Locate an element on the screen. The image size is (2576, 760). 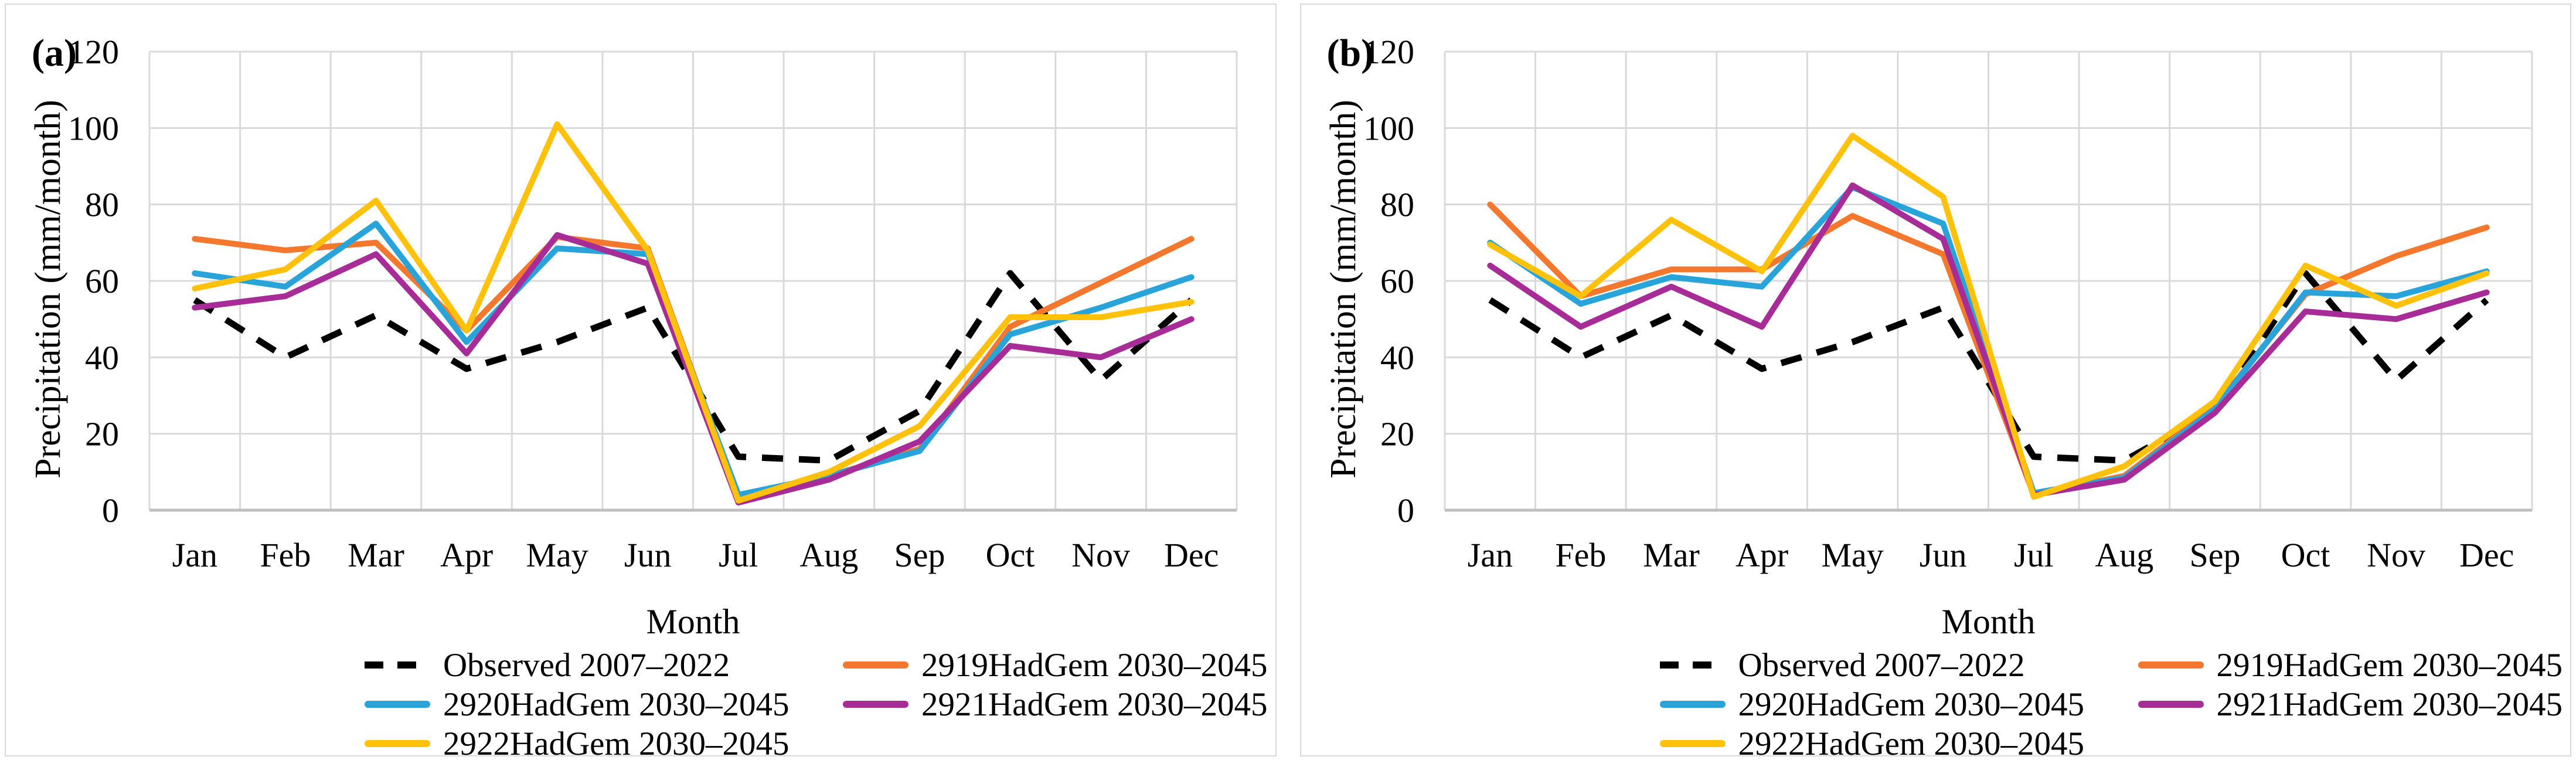
y-axis-title-a: Precipitation (mm/month) is located at coordinates (48, 289).